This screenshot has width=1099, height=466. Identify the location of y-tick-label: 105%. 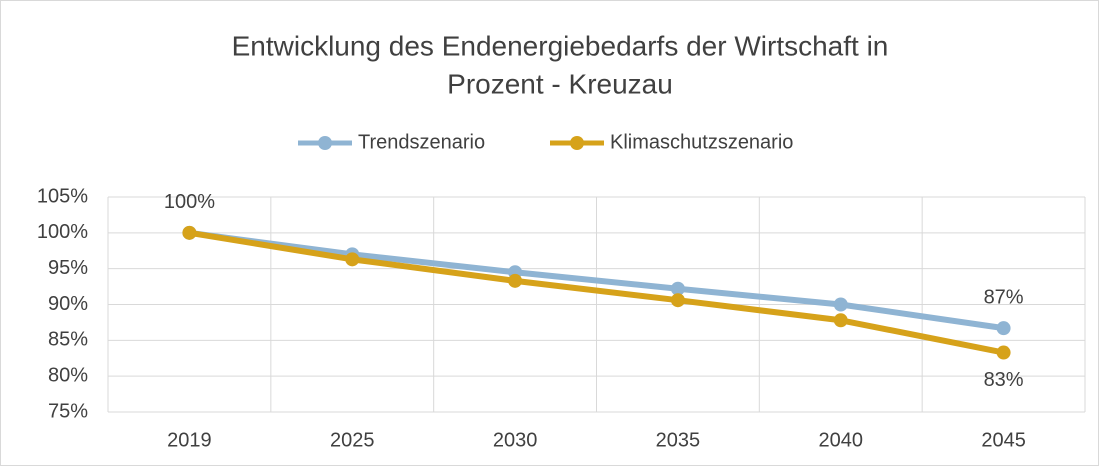
(62, 196).